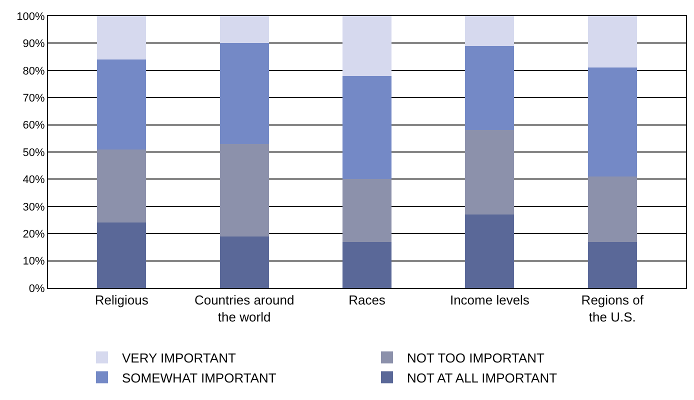 This screenshot has width=694, height=400. I want to click on x-tick-label: Regions of the U.S., so click(612, 308).